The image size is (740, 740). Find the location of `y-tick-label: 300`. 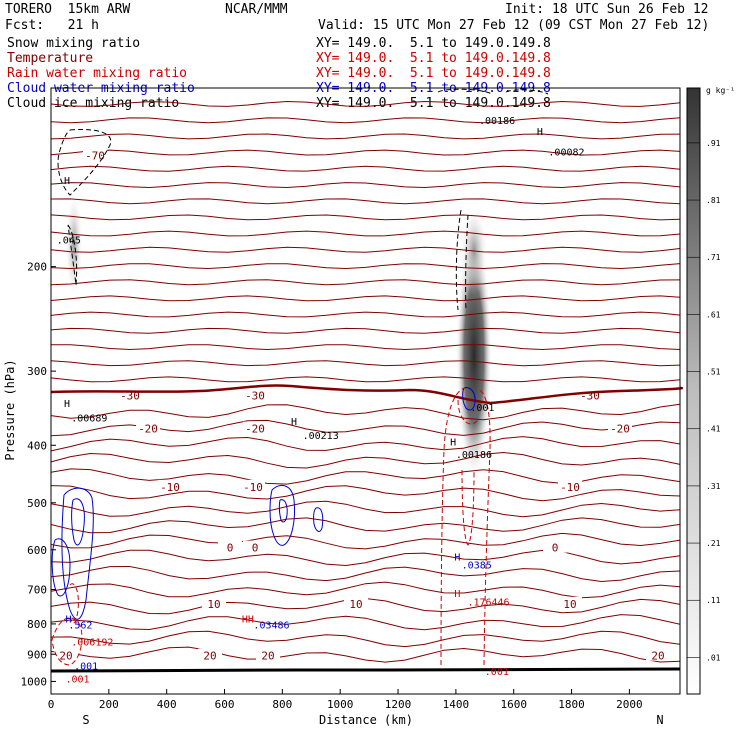

y-tick-label: 300 is located at coordinates (37, 371).